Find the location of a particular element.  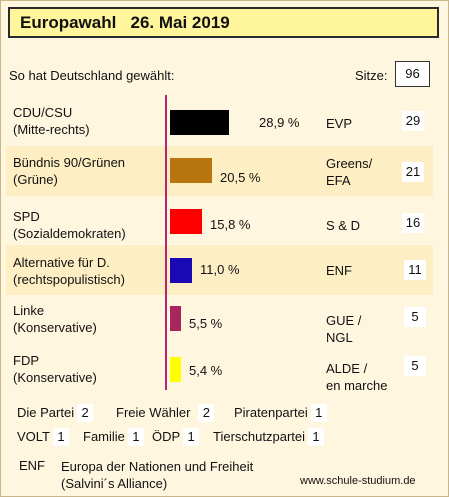

eu-group-line2: NGL is located at coordinates (339, 337).